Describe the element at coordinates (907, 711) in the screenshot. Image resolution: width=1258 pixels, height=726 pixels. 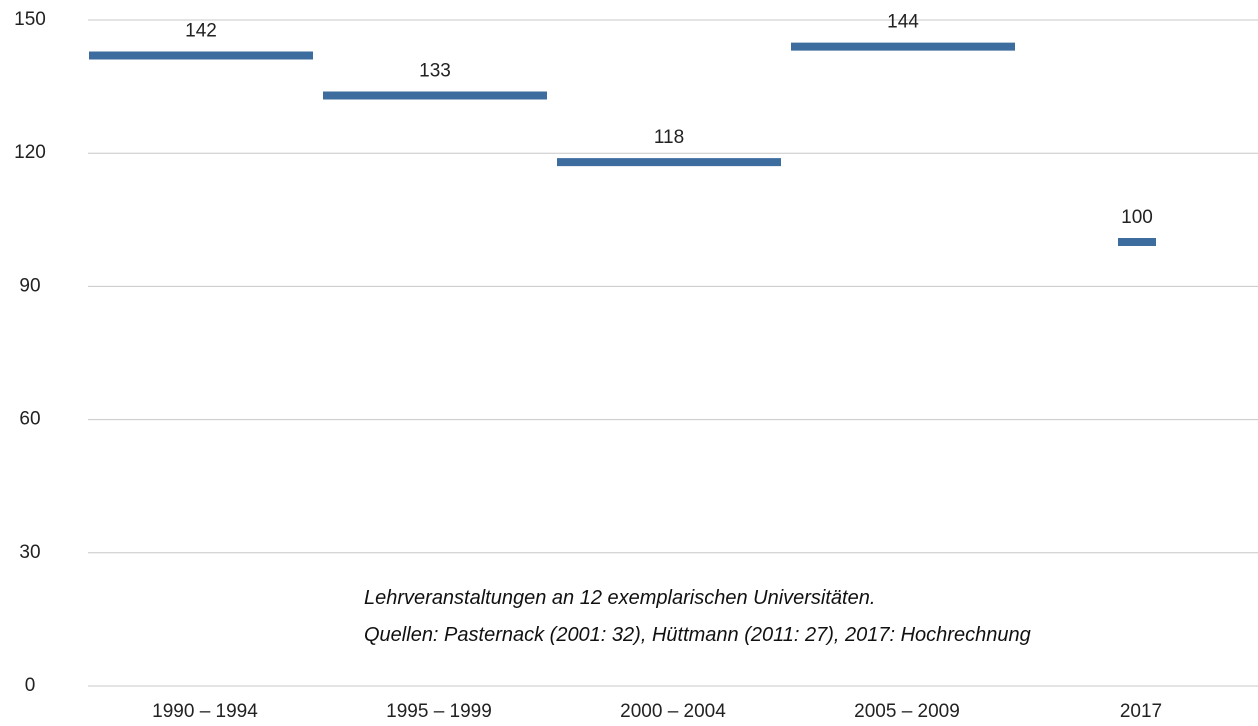
I see `x-tick-label: 2005 – 2009` at that location.